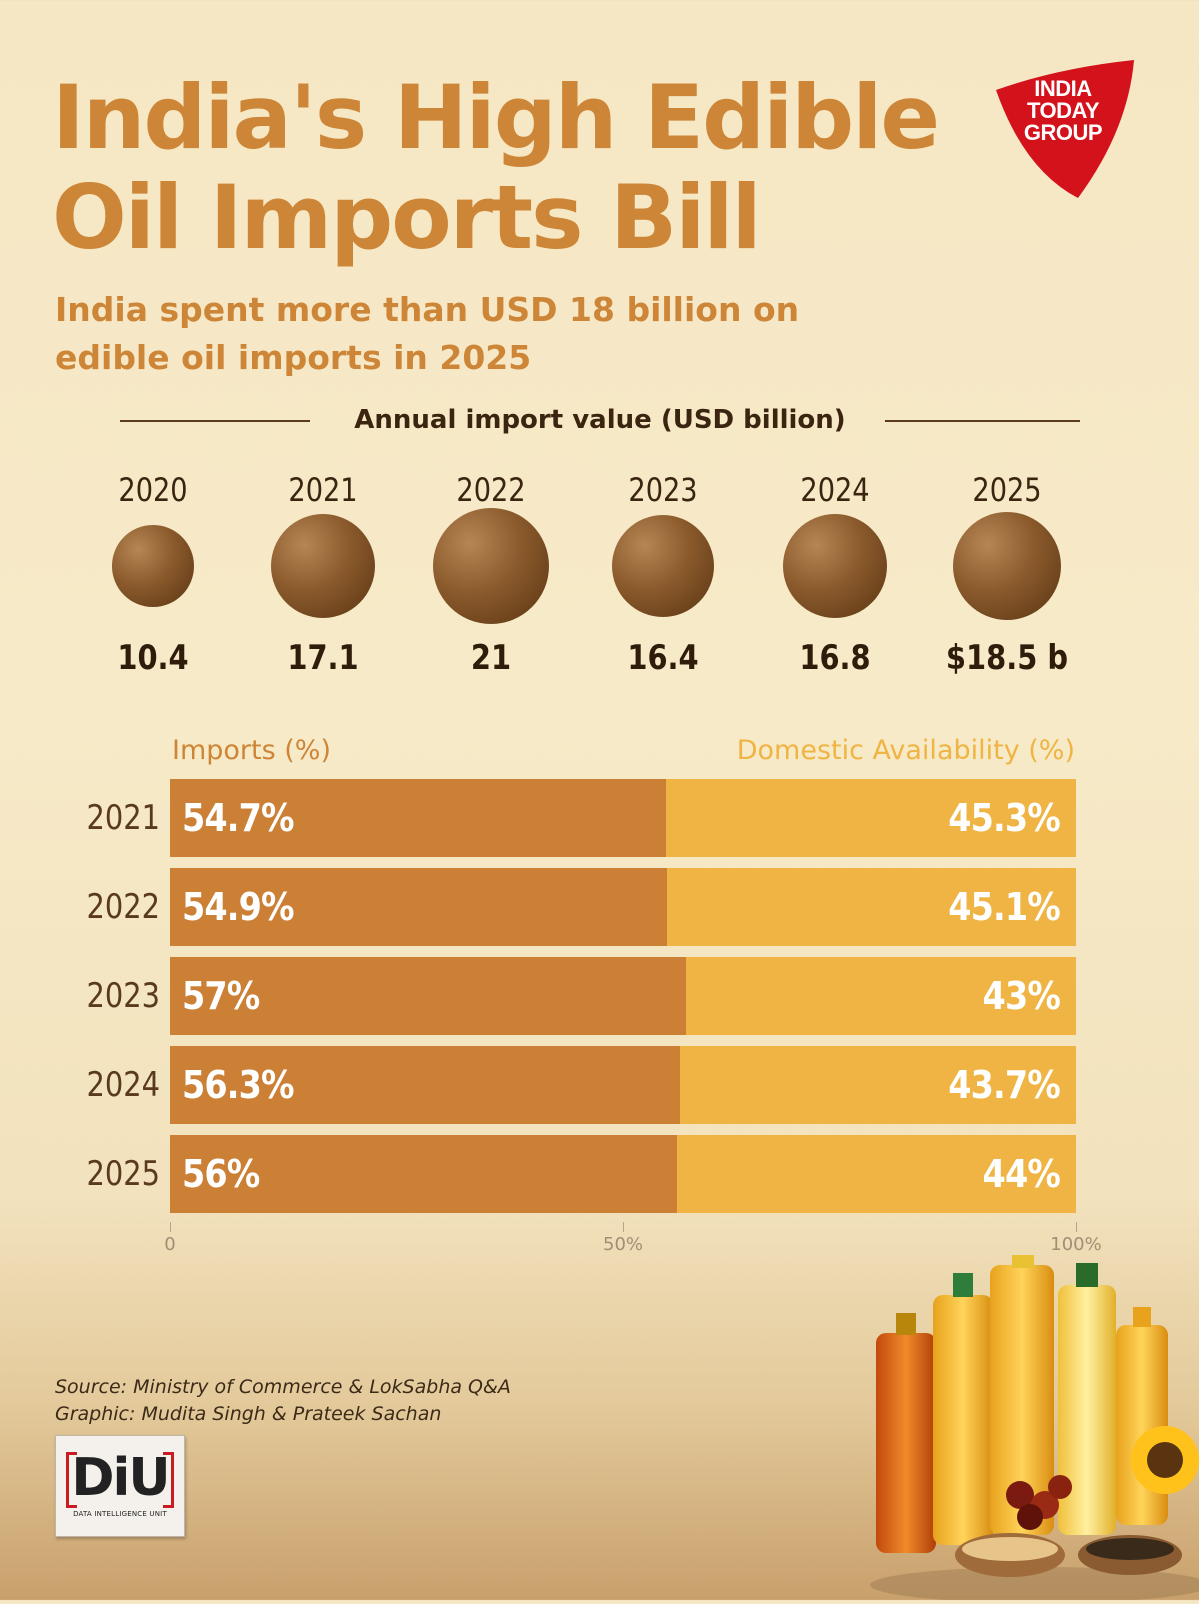 The image size is (1199, 1604). I want to click on bubble-value-label: 16.4, so click(663, 658).